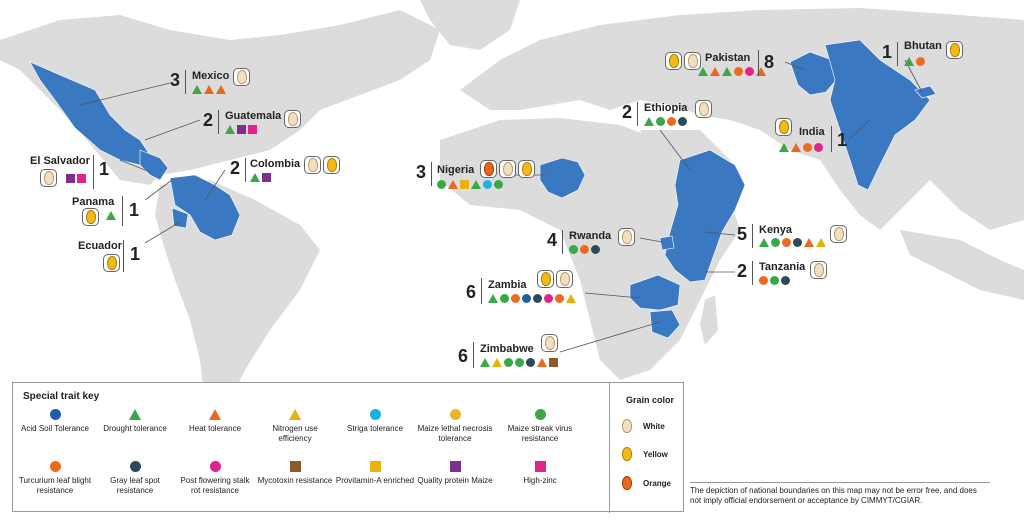 This screenshot has height=523, width=1024. I want to click on legend-item-label: Heat tolerance, so click(215, 428).